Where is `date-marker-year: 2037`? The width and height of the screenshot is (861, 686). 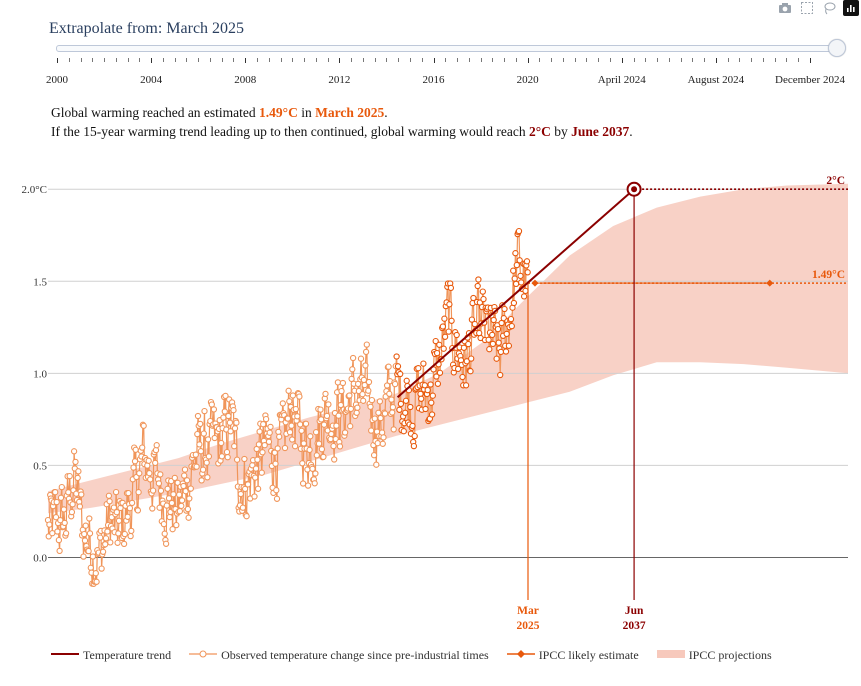
date-marker-year: 2037 is located at coordinates (634, 625).